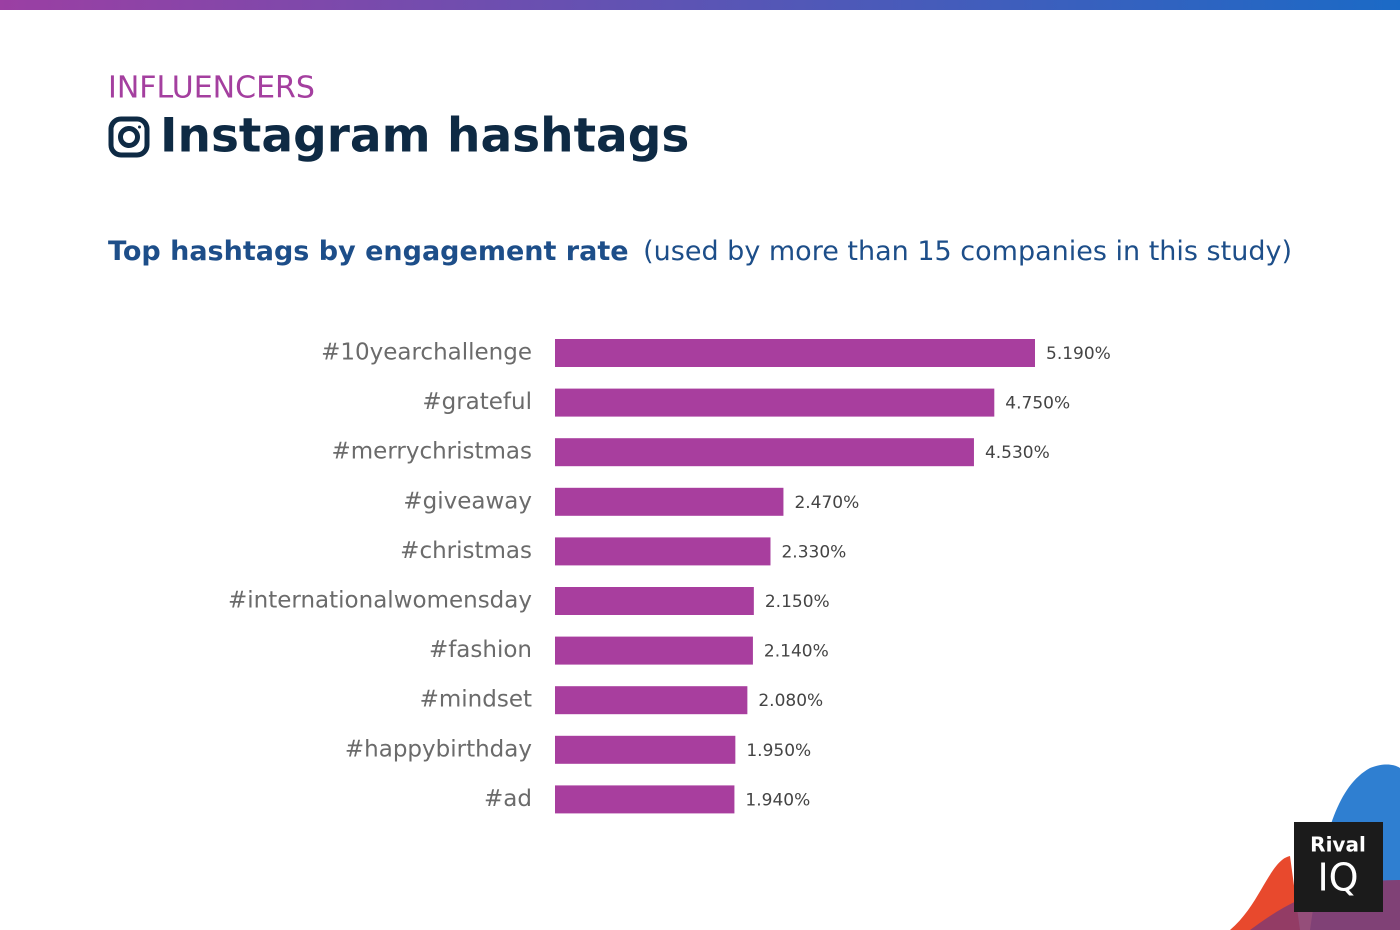 Image resolution: width=1400 pixels, height=930 pixels. I want to click on page-title: Instagram hashtags, so click(424, 136).